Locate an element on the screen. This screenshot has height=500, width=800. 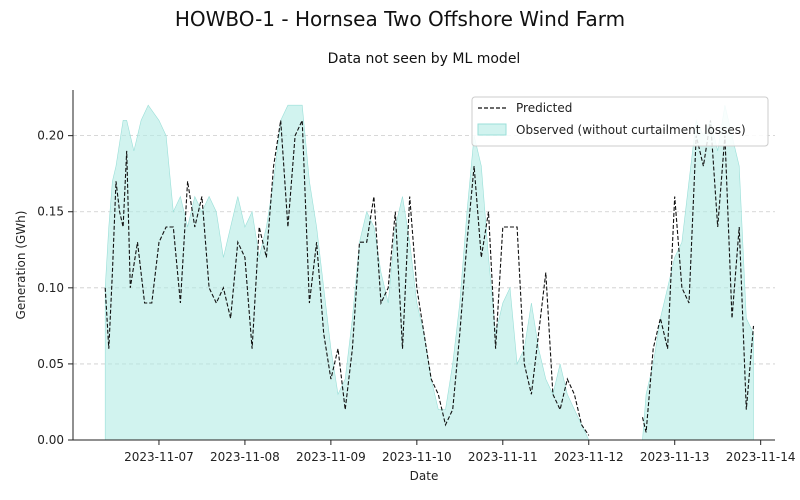
x-tick-label: 2023-11-10 is located at coordinates (417, 457).